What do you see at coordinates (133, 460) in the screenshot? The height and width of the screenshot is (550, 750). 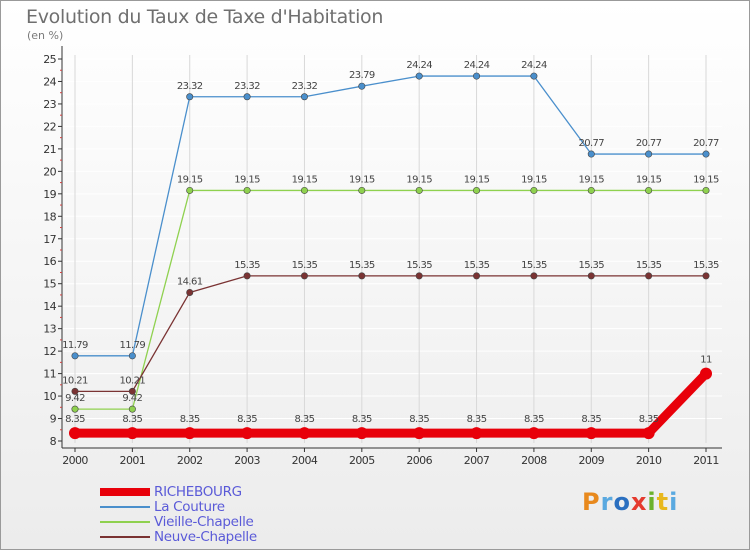 I see `x-tick-label: 2001` at bounding box center [133, 460].